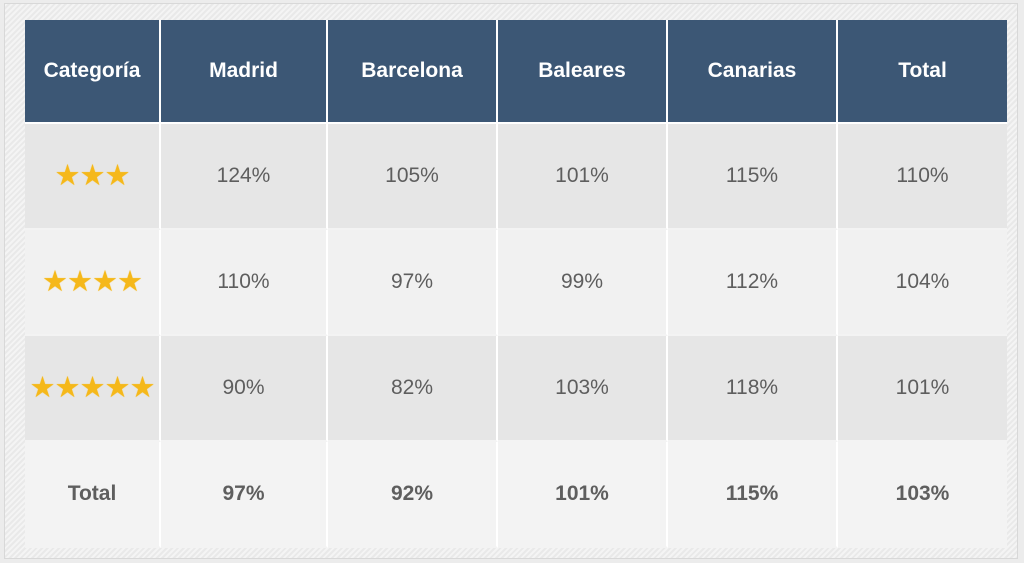  I want to click on star-icon: ★★★★★, so click(92, 387).